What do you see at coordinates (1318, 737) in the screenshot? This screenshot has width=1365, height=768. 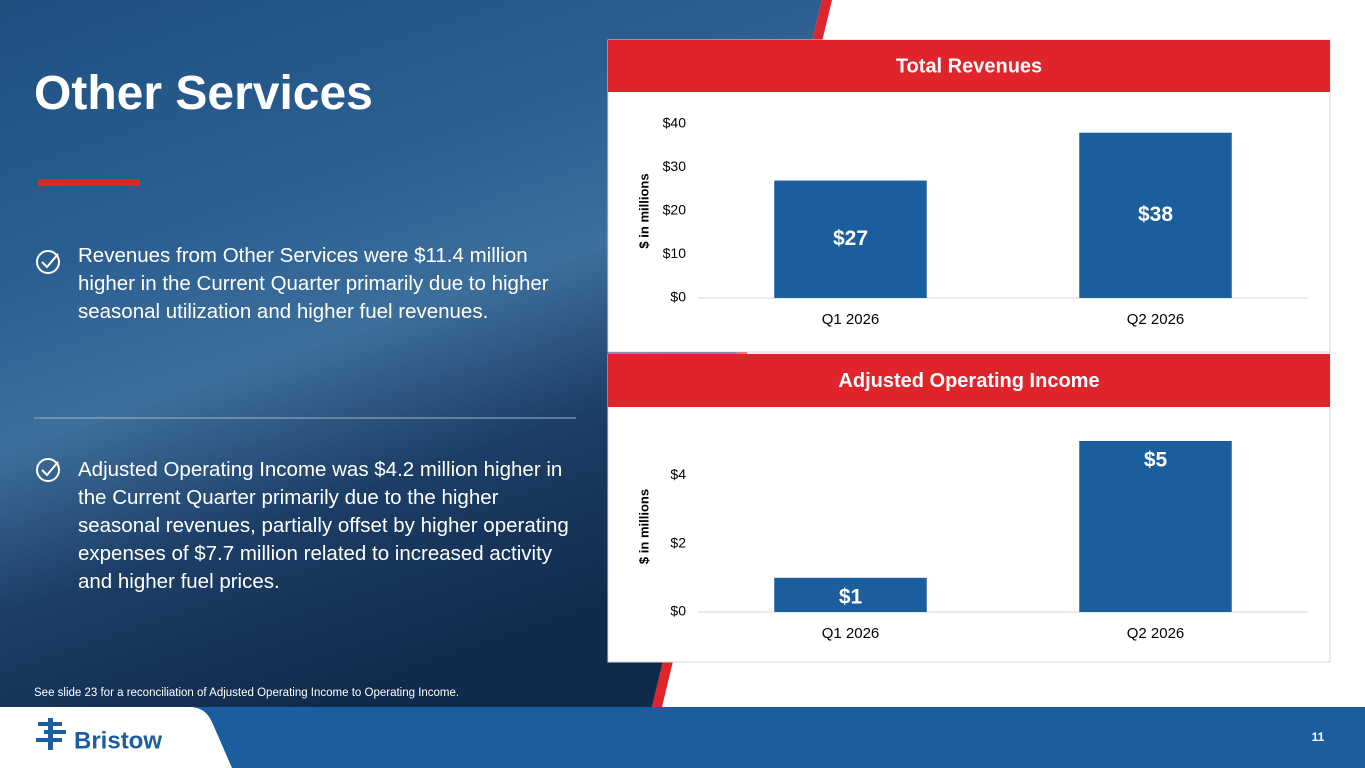 I see `page-number: 11` at bounding box center [1318, 737].